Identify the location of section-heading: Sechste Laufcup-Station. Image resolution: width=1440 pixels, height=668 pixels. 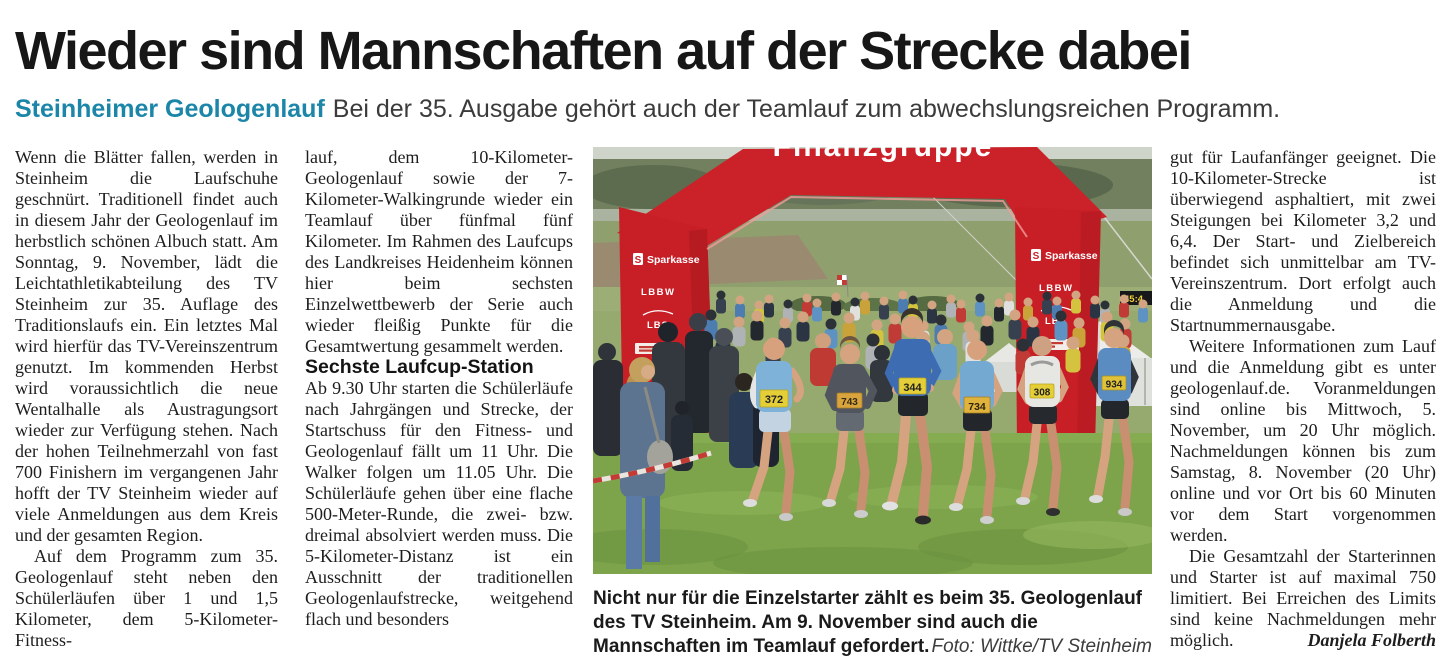
(419, 367).